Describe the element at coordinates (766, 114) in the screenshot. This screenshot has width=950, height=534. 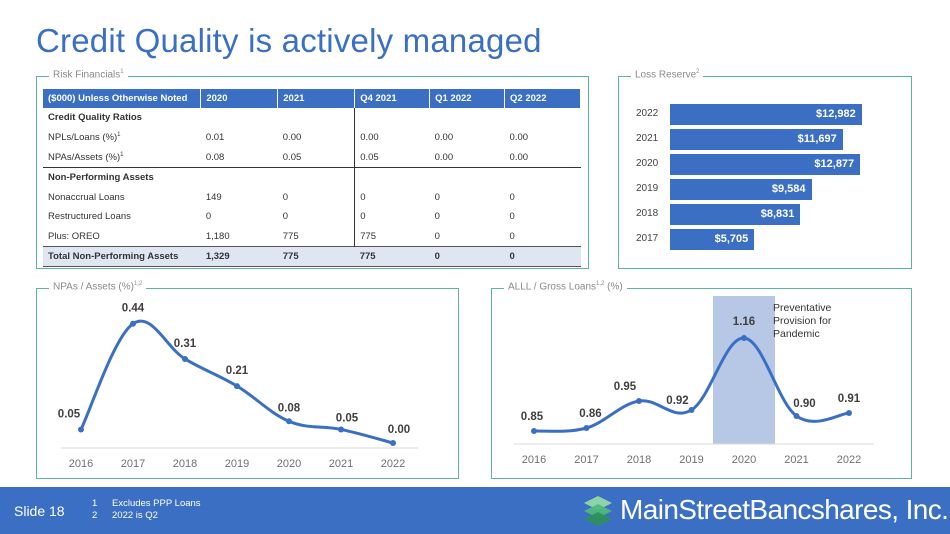
I see `bar: $12,982` at that location.